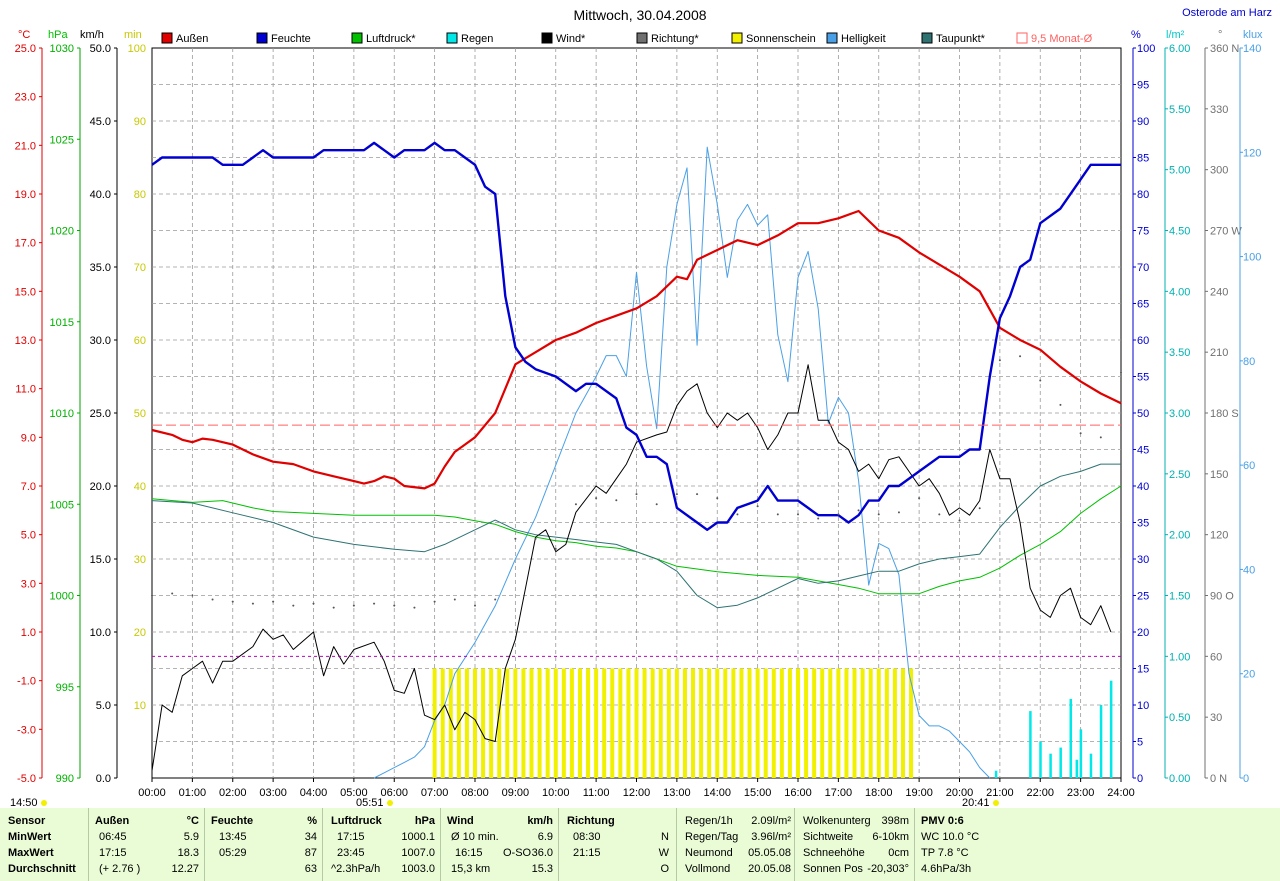 This screenshot has width=1280, height=881. I want to click on y-tick-label: 3.00, so click(1179, 414).